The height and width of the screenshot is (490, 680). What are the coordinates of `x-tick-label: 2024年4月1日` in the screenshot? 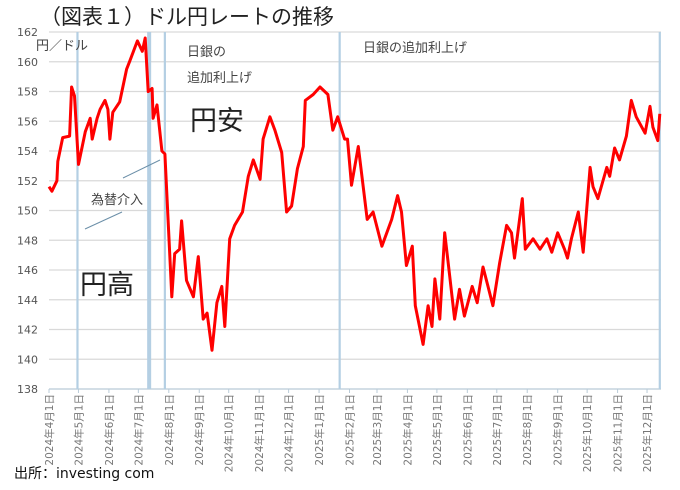 It's located at (49, 430).